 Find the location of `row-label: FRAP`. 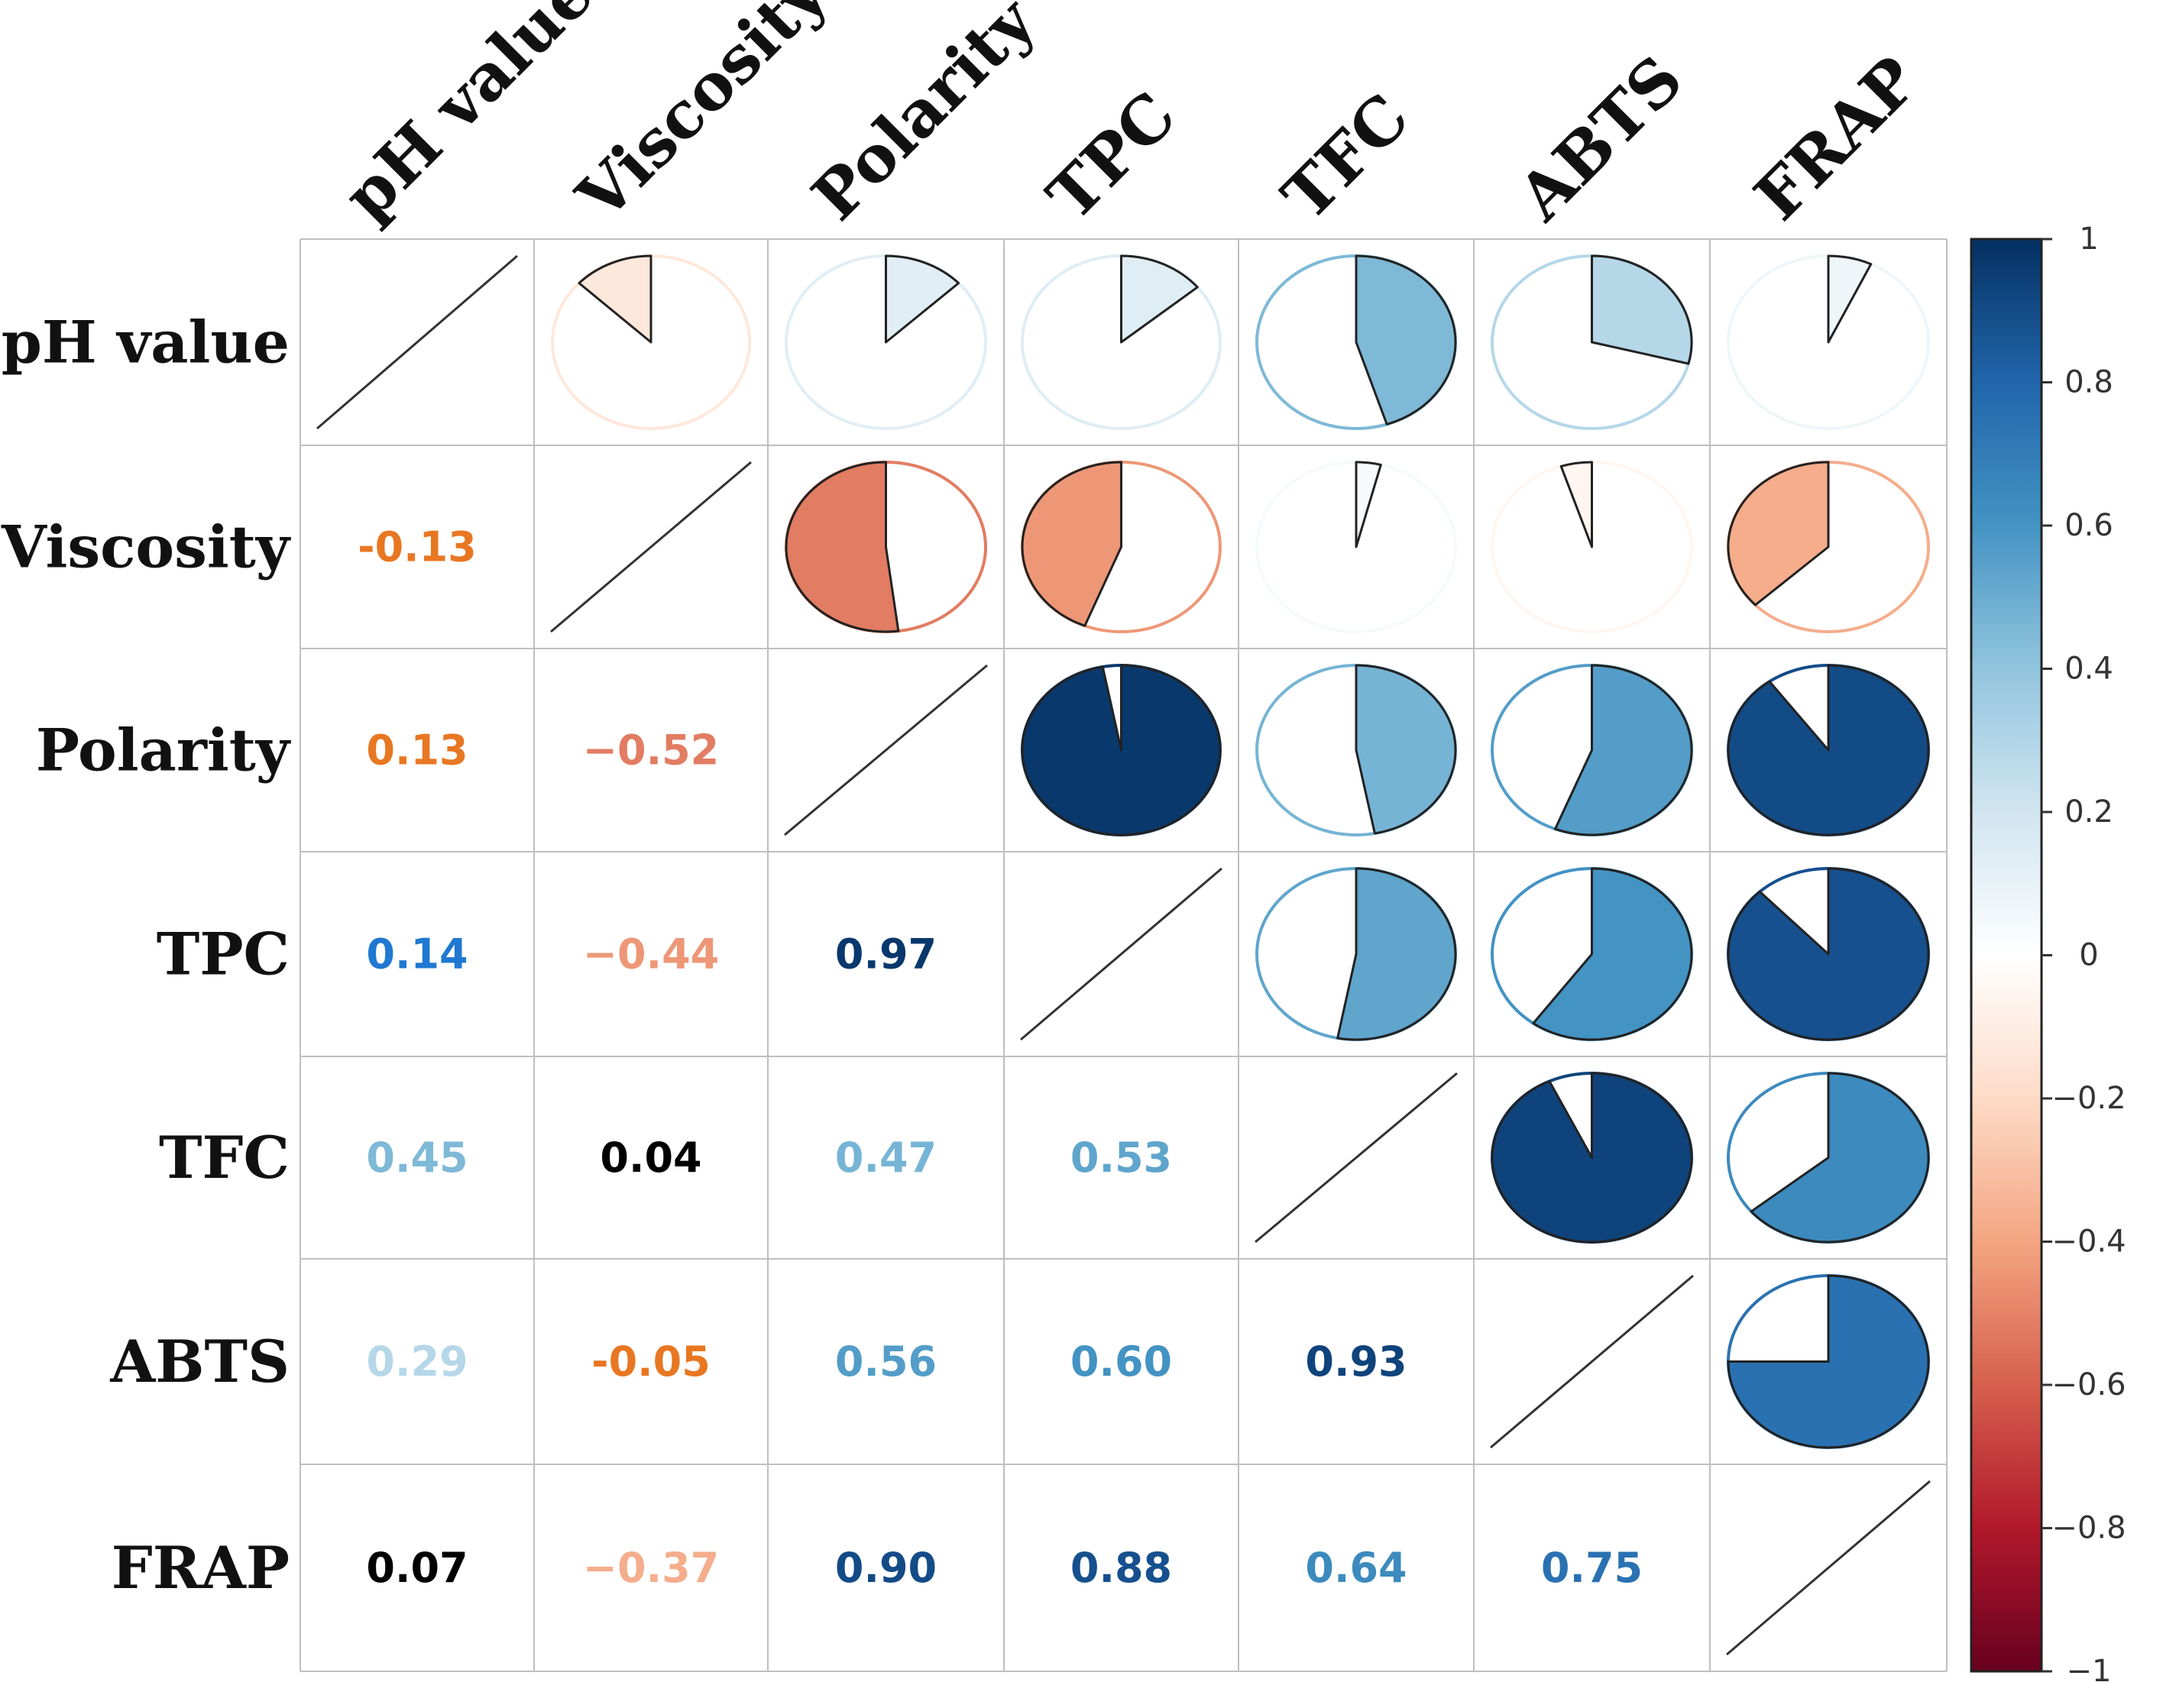

row-label: FRAP is located at coordinates (201, 1568).